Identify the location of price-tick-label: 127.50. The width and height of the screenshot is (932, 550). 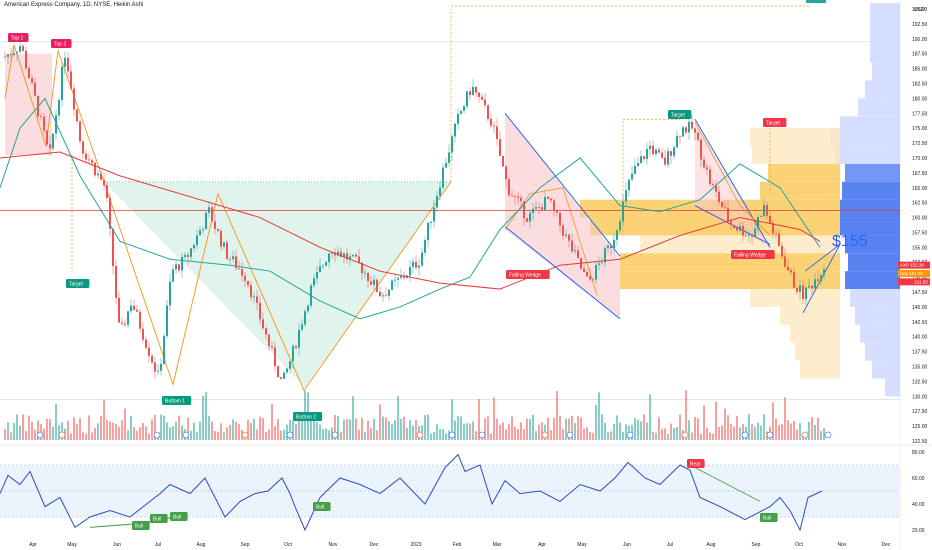
(920, 412).